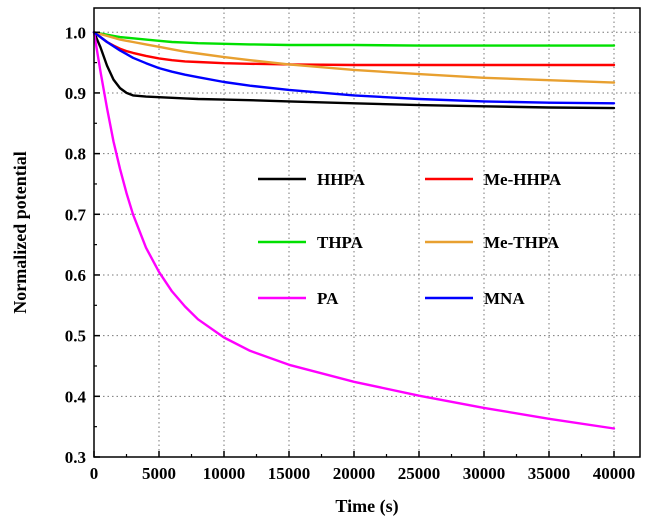 Image resolution: width=651 pixels, height=517 pixels. Describe the element at coordinates (76, 214) in the screenshot. I see `y-tick-label: 0.7` at that location.